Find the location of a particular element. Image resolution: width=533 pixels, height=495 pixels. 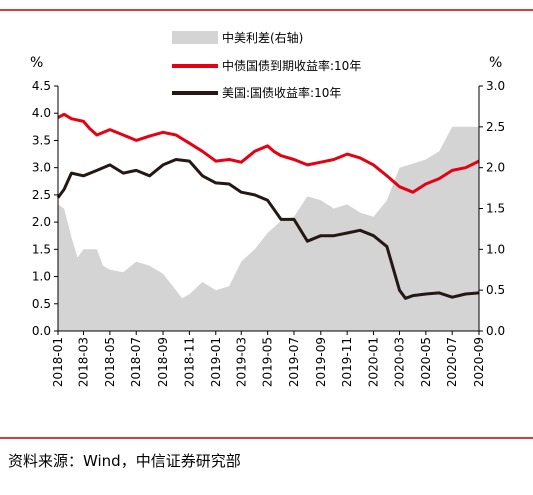

x-tick-label: 2019-09 is located at coordinates (321, 362).